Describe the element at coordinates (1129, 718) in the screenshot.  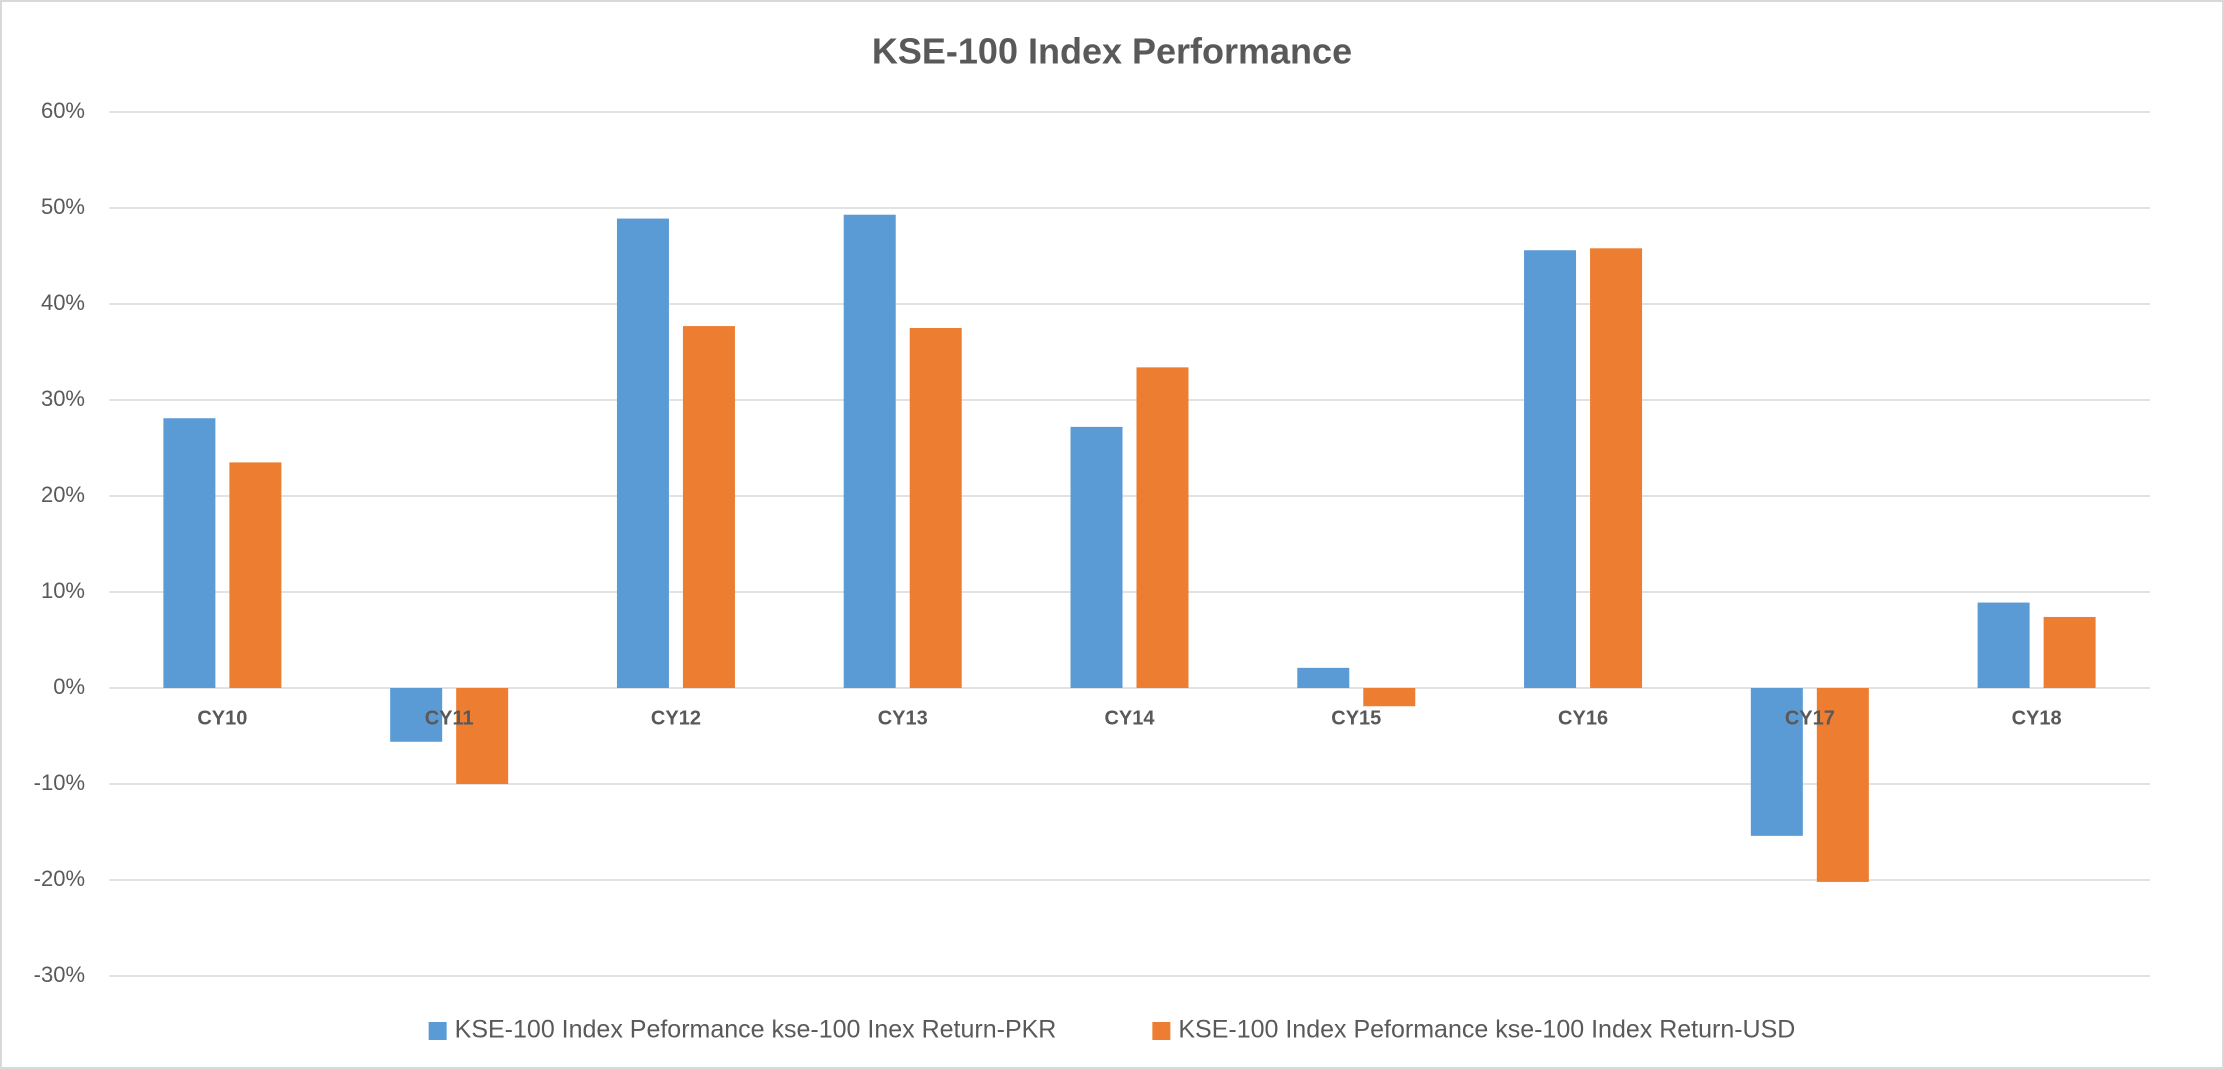
I see `x-tick-label: CY14` at that location.